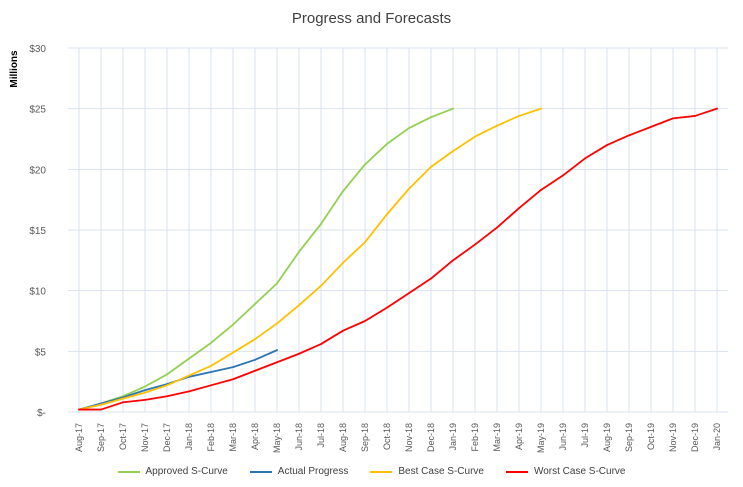 The width and height of the screenshot is (743, 487). Describe the element at coordinates (41, 413) in the screenshot. I see `y-tick-label: $-` at that location.